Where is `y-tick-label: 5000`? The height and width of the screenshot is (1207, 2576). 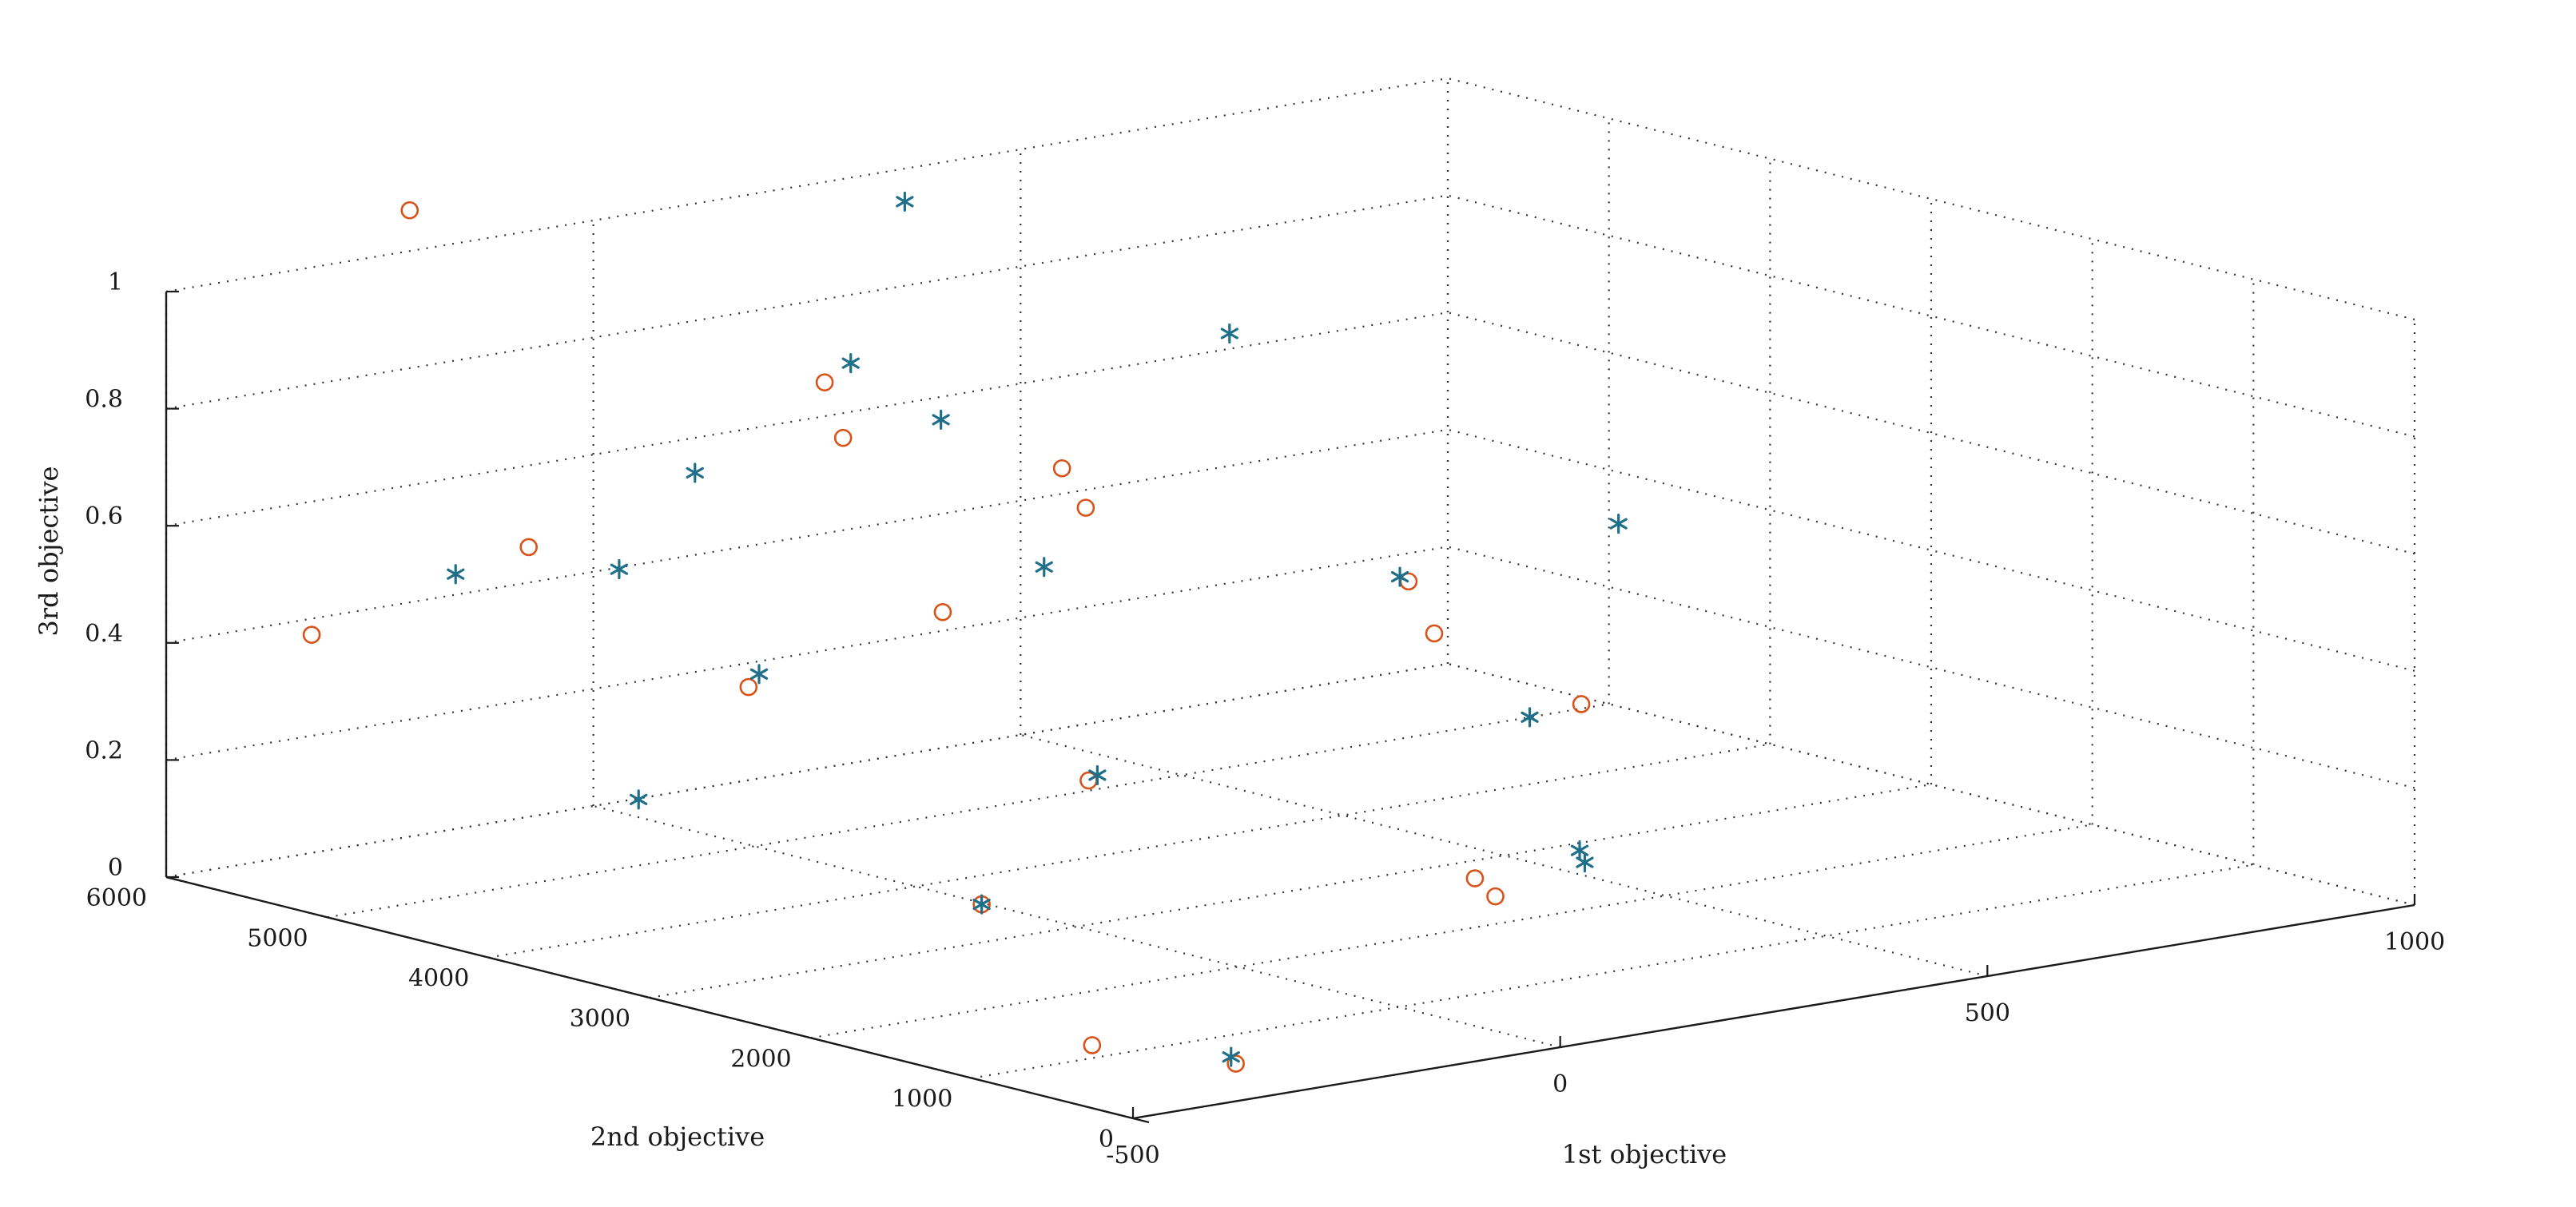
y-tick-label: 5000 is located at coordinates (277, 938).